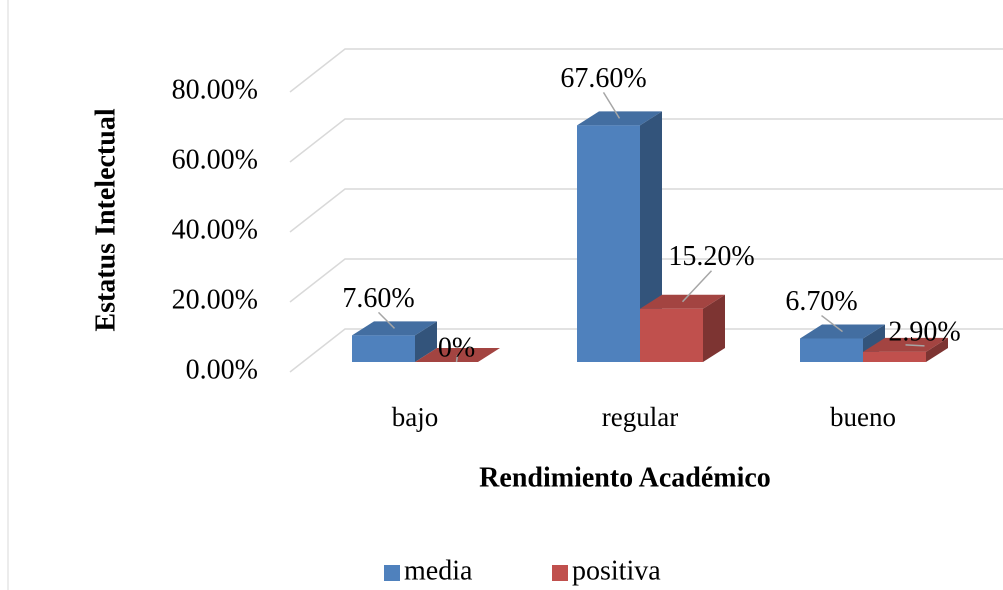 The image size is (1003, 590). I want to click on y-tick-label: 0.00%, so click(222, 369).